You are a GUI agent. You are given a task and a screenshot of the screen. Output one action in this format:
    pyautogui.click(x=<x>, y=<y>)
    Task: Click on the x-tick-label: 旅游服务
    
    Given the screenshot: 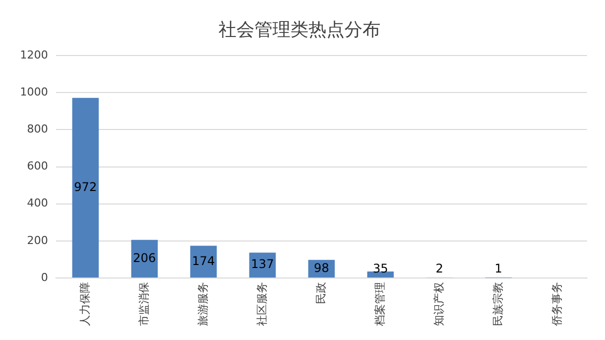 What is the action you would take?
    pyautogui.click(x=203, y=304)
    